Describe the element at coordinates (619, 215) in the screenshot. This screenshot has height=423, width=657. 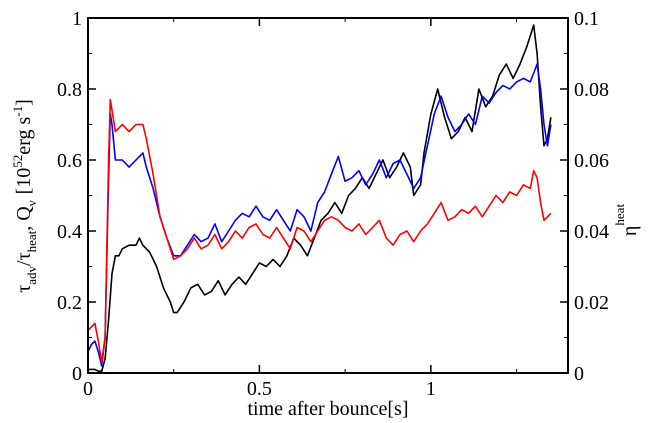
I see `ylabel-eta-sup: heat` at that location.